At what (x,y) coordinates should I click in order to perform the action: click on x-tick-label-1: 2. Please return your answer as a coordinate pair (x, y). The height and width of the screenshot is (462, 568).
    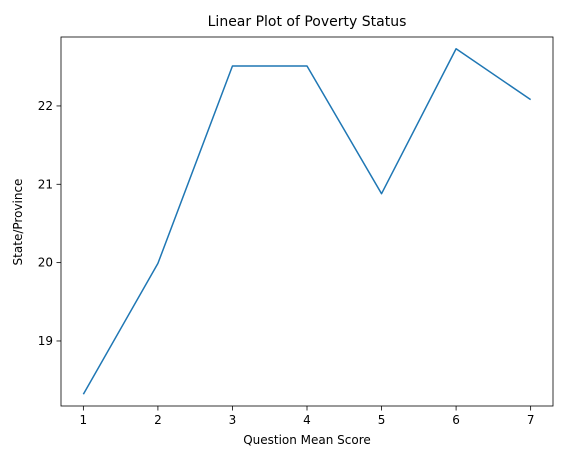
    Looking at the image, I should click on (158, 420).